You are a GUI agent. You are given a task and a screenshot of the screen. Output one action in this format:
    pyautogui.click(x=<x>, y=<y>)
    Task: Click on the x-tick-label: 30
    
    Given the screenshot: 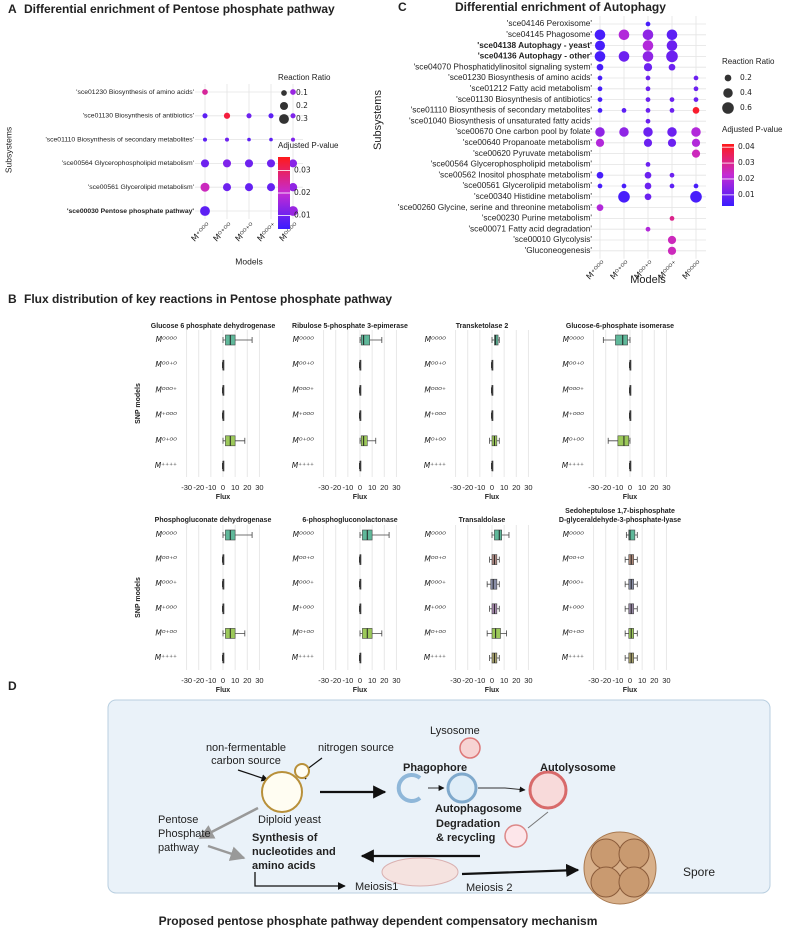 What is the action you would take?
    pyautogui.click(x=396, y=487)
    